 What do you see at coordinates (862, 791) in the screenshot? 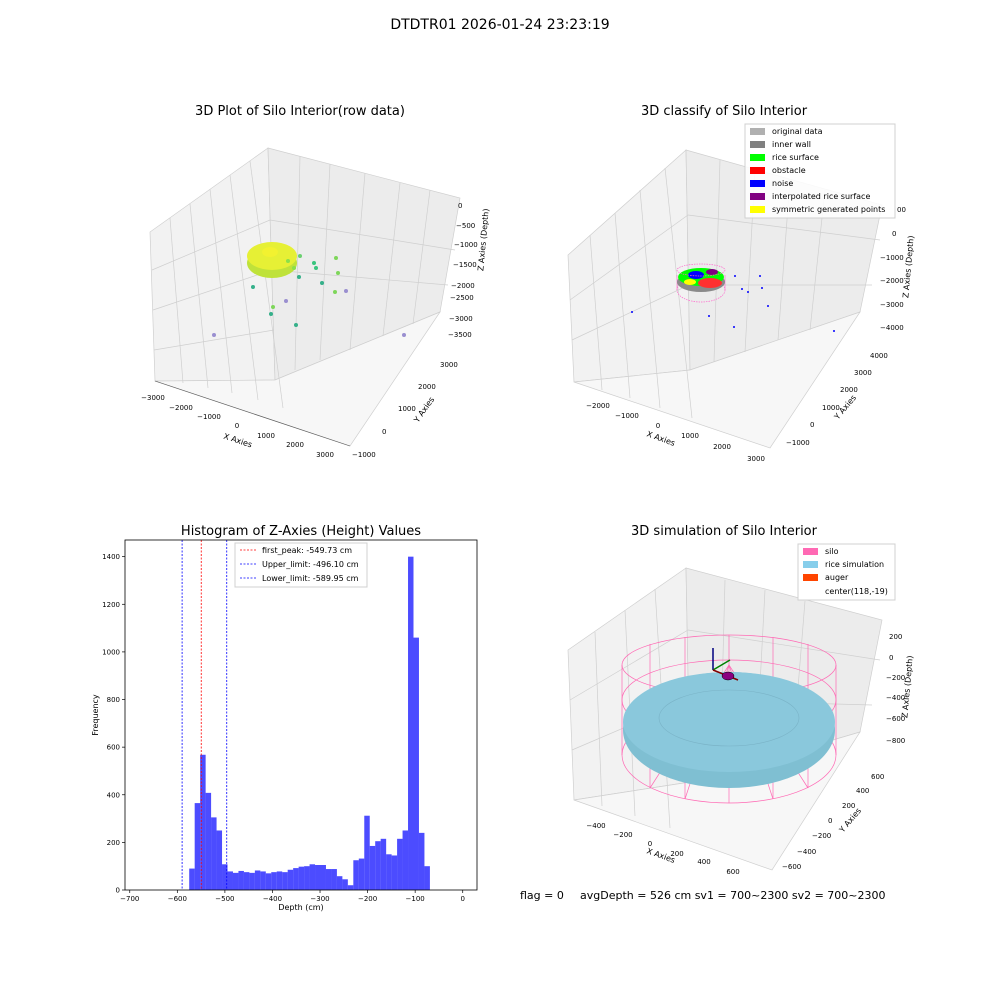
I see `simulation-y-tick: 400` at bounding box center [862, 791].